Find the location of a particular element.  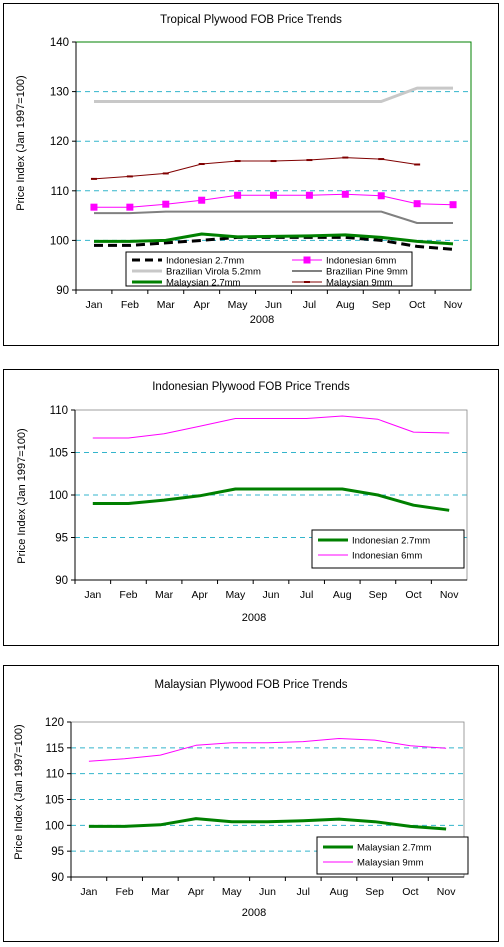

chart-title: Tropical Plywood FOB Price Trends is located at coordinates (251, 20).